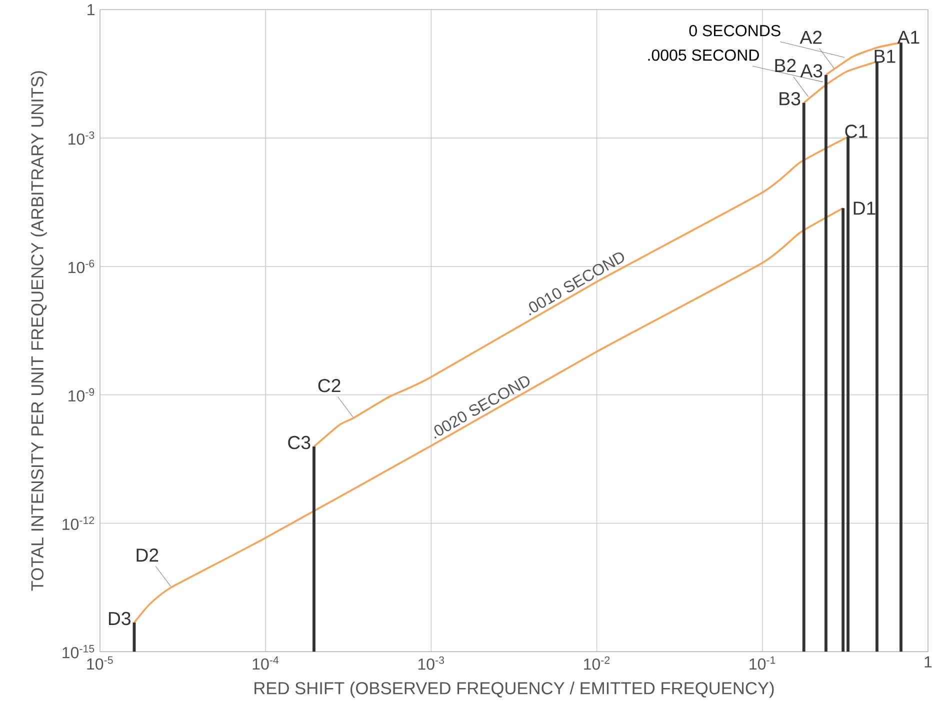 Image resolution: width=938 pixels, height=717 pixels. Describe the element at coordinates (329, 385) in the screenshot. I see `annotation: C2` at that location.